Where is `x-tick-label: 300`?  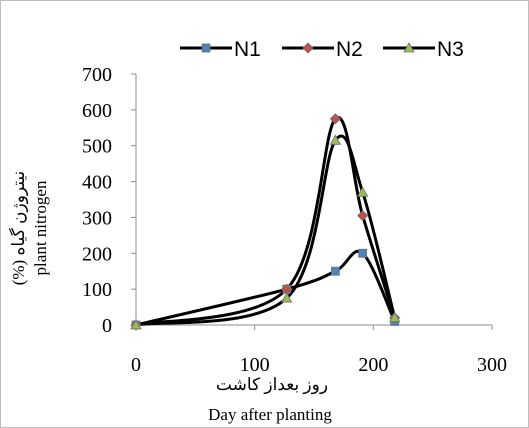 x-tick-label: 300 is located at coordinates (492, 365).